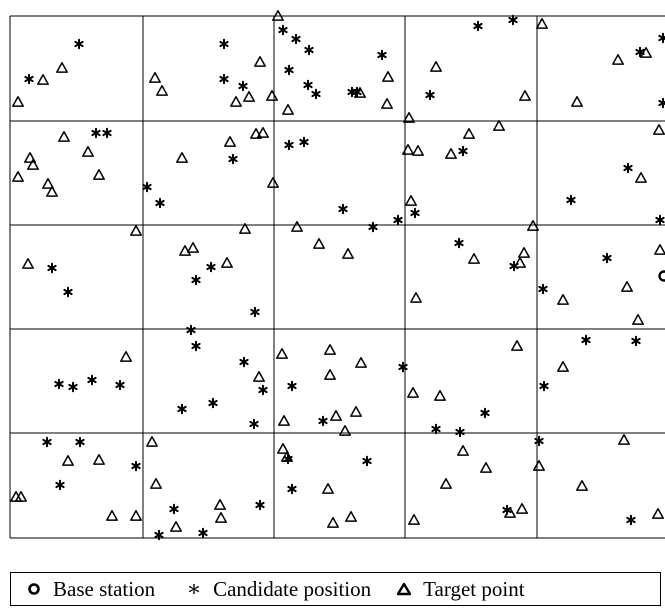 The width and height of the screenshot is (665, 610). Describe the element at coordinates (104, 588) in the screenshot. I see `legend-label-base-station: Base station` at that location.